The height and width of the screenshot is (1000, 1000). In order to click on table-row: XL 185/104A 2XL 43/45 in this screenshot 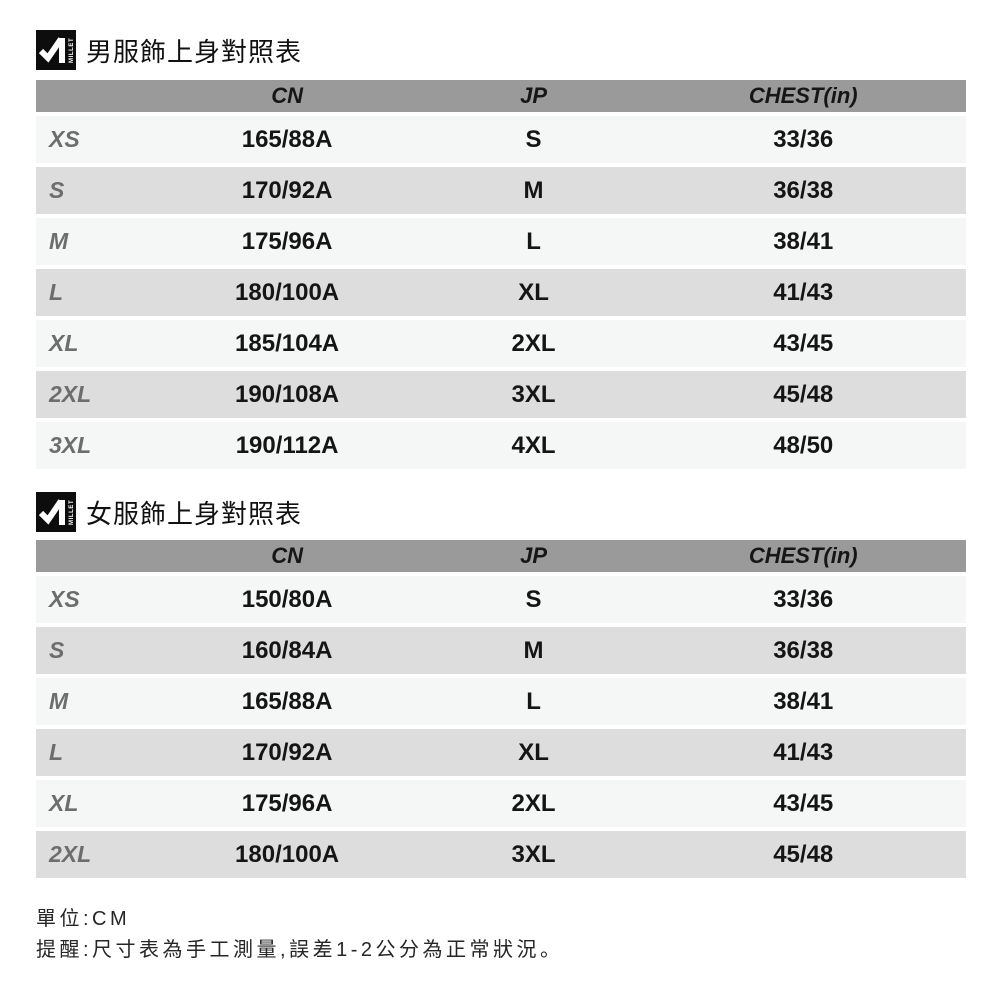, I will do `click(501, 343)`.